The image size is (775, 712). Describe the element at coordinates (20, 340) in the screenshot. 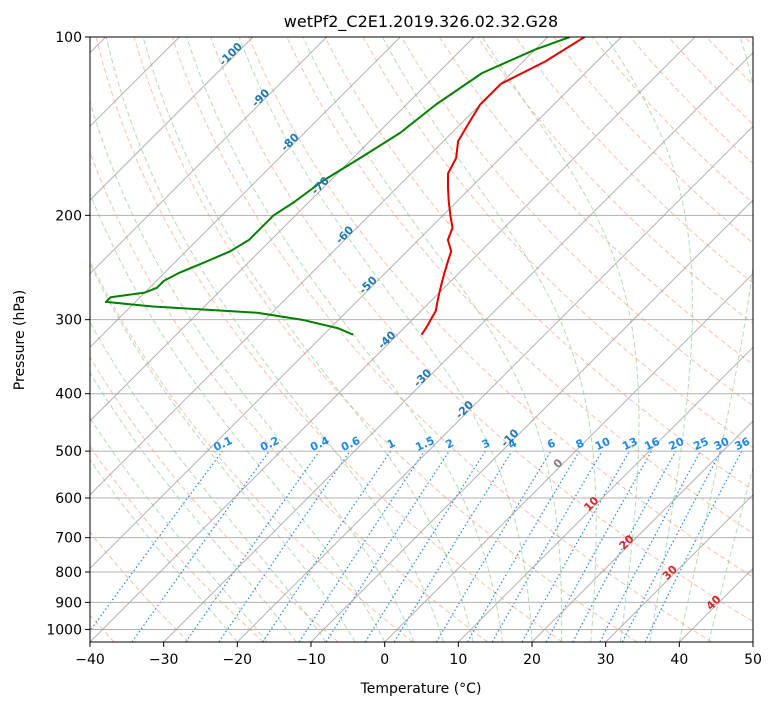

I see `y-axis-label: Pressure (hPa)` at that location.